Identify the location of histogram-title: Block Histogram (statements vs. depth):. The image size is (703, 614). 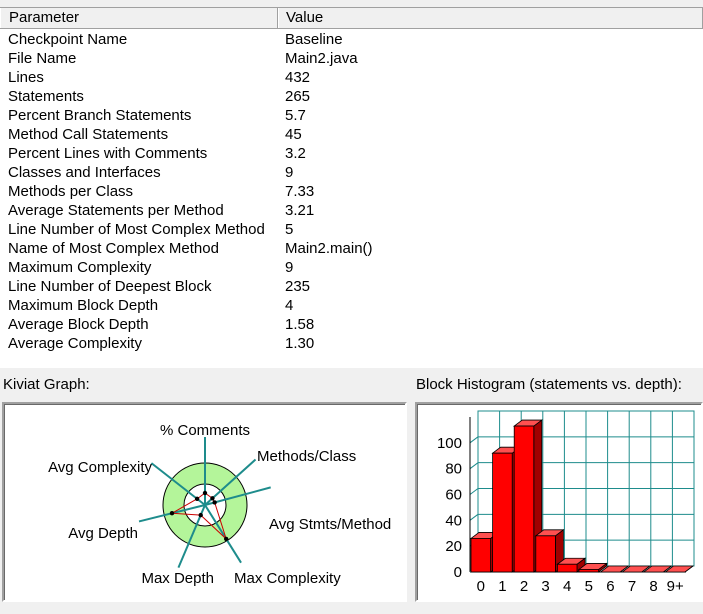
(549, 384).